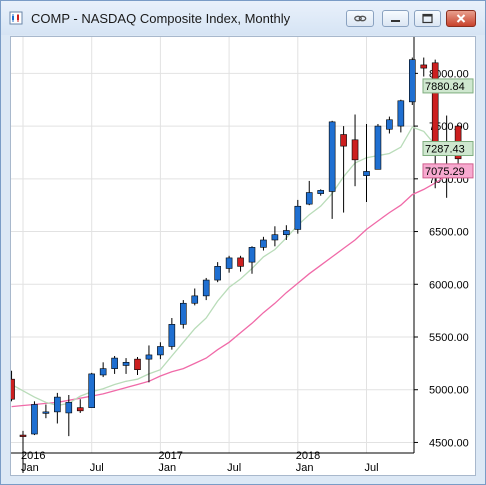 The height and width of the screenshot is (485, 486). Describe the element at coordinates (16, 18) in the screenshot. I see `chart-app-icon` at that location.